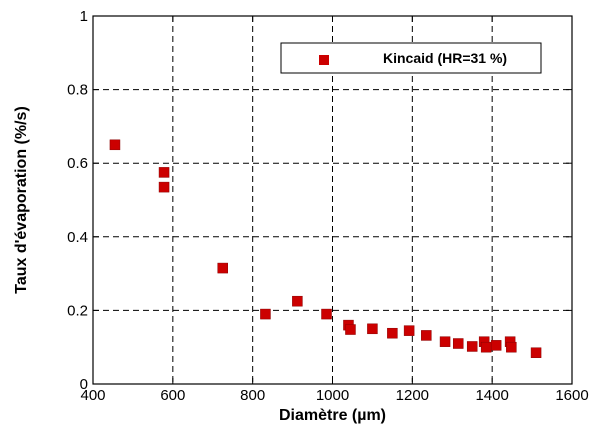 This screenshot has height=429, width=601. I want to click on x-tick-label: 1600, so click(571, 395).